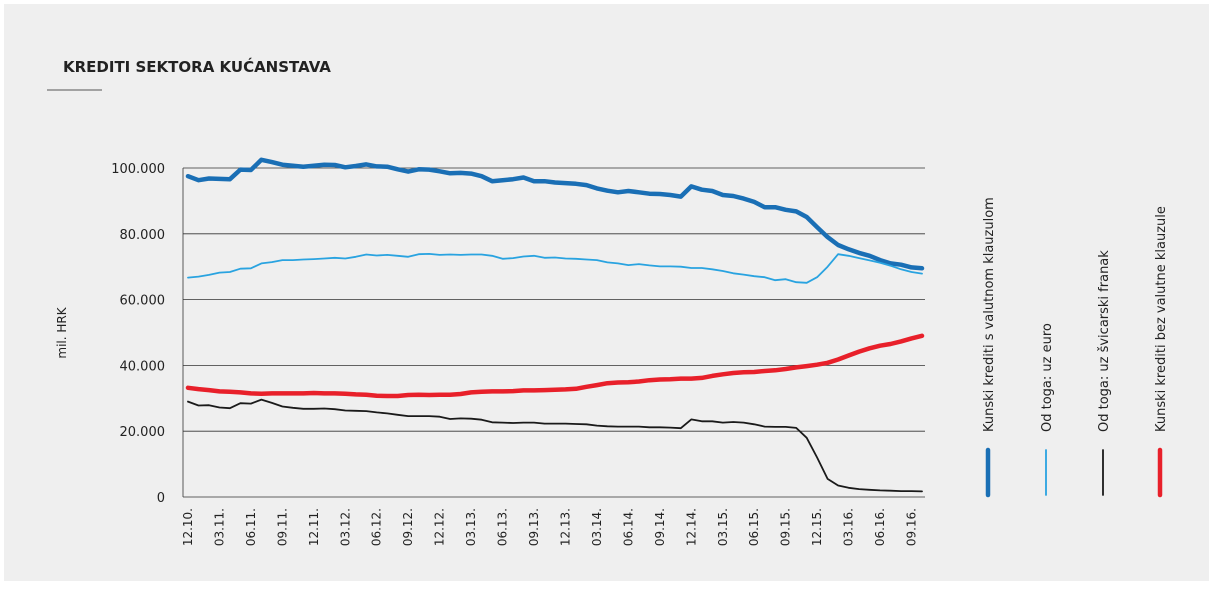 The image size is (1213, 589). I want to click on x-tick-label: 06.11., so click(251, 527).